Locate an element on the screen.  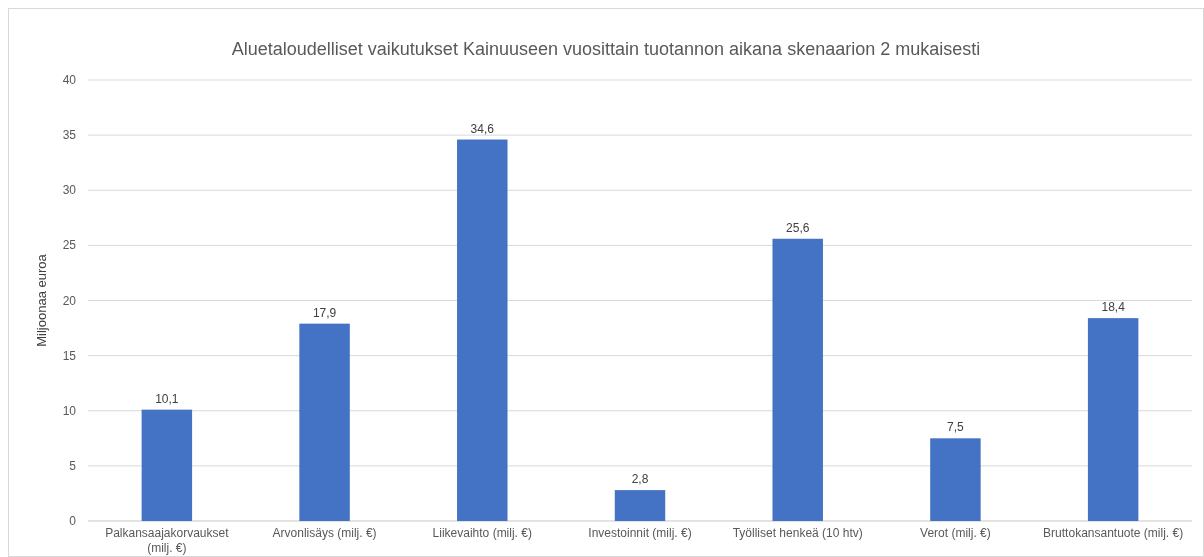
y-tick-label: 30 is located at coordinates (69, 190).